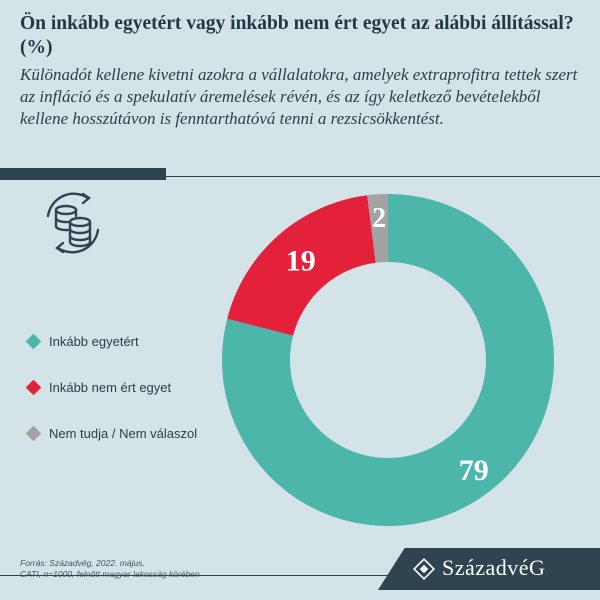 This screenshot has width=600, height=600. I want to click on data-label: 2, so click(379, 218).